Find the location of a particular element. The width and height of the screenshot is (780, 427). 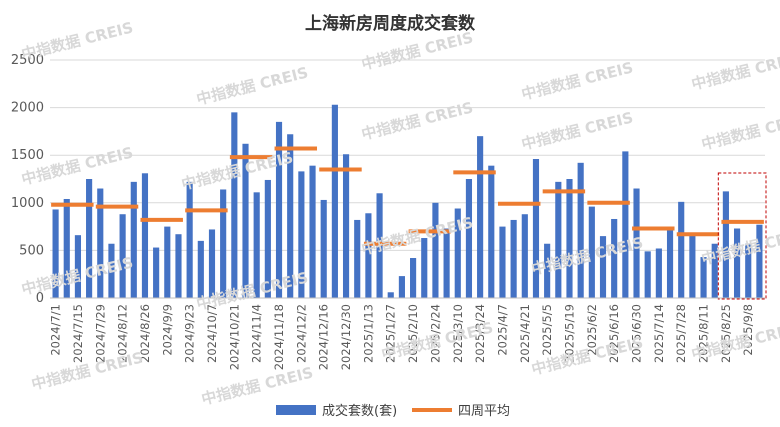

x-tick-label: 2025/4/7 is located at coordinates (502, 330).